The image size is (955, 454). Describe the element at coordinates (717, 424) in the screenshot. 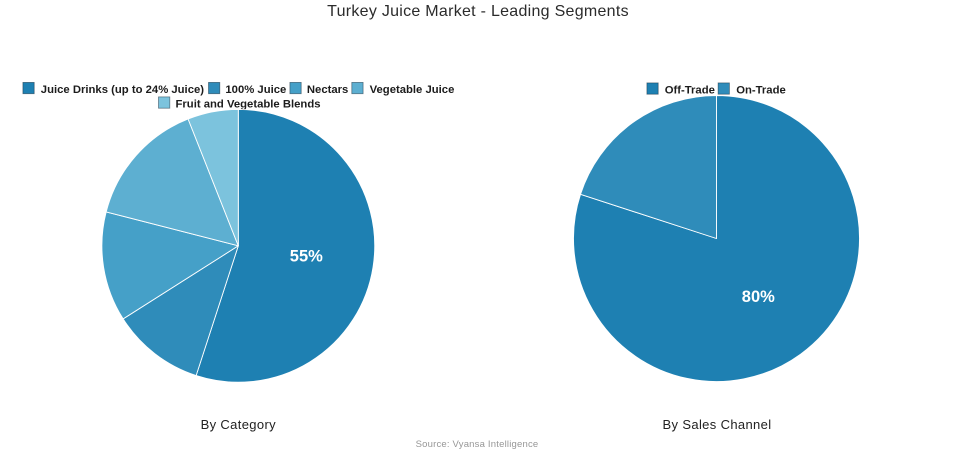

I see `svg-text: By Sales Channel` at that location.